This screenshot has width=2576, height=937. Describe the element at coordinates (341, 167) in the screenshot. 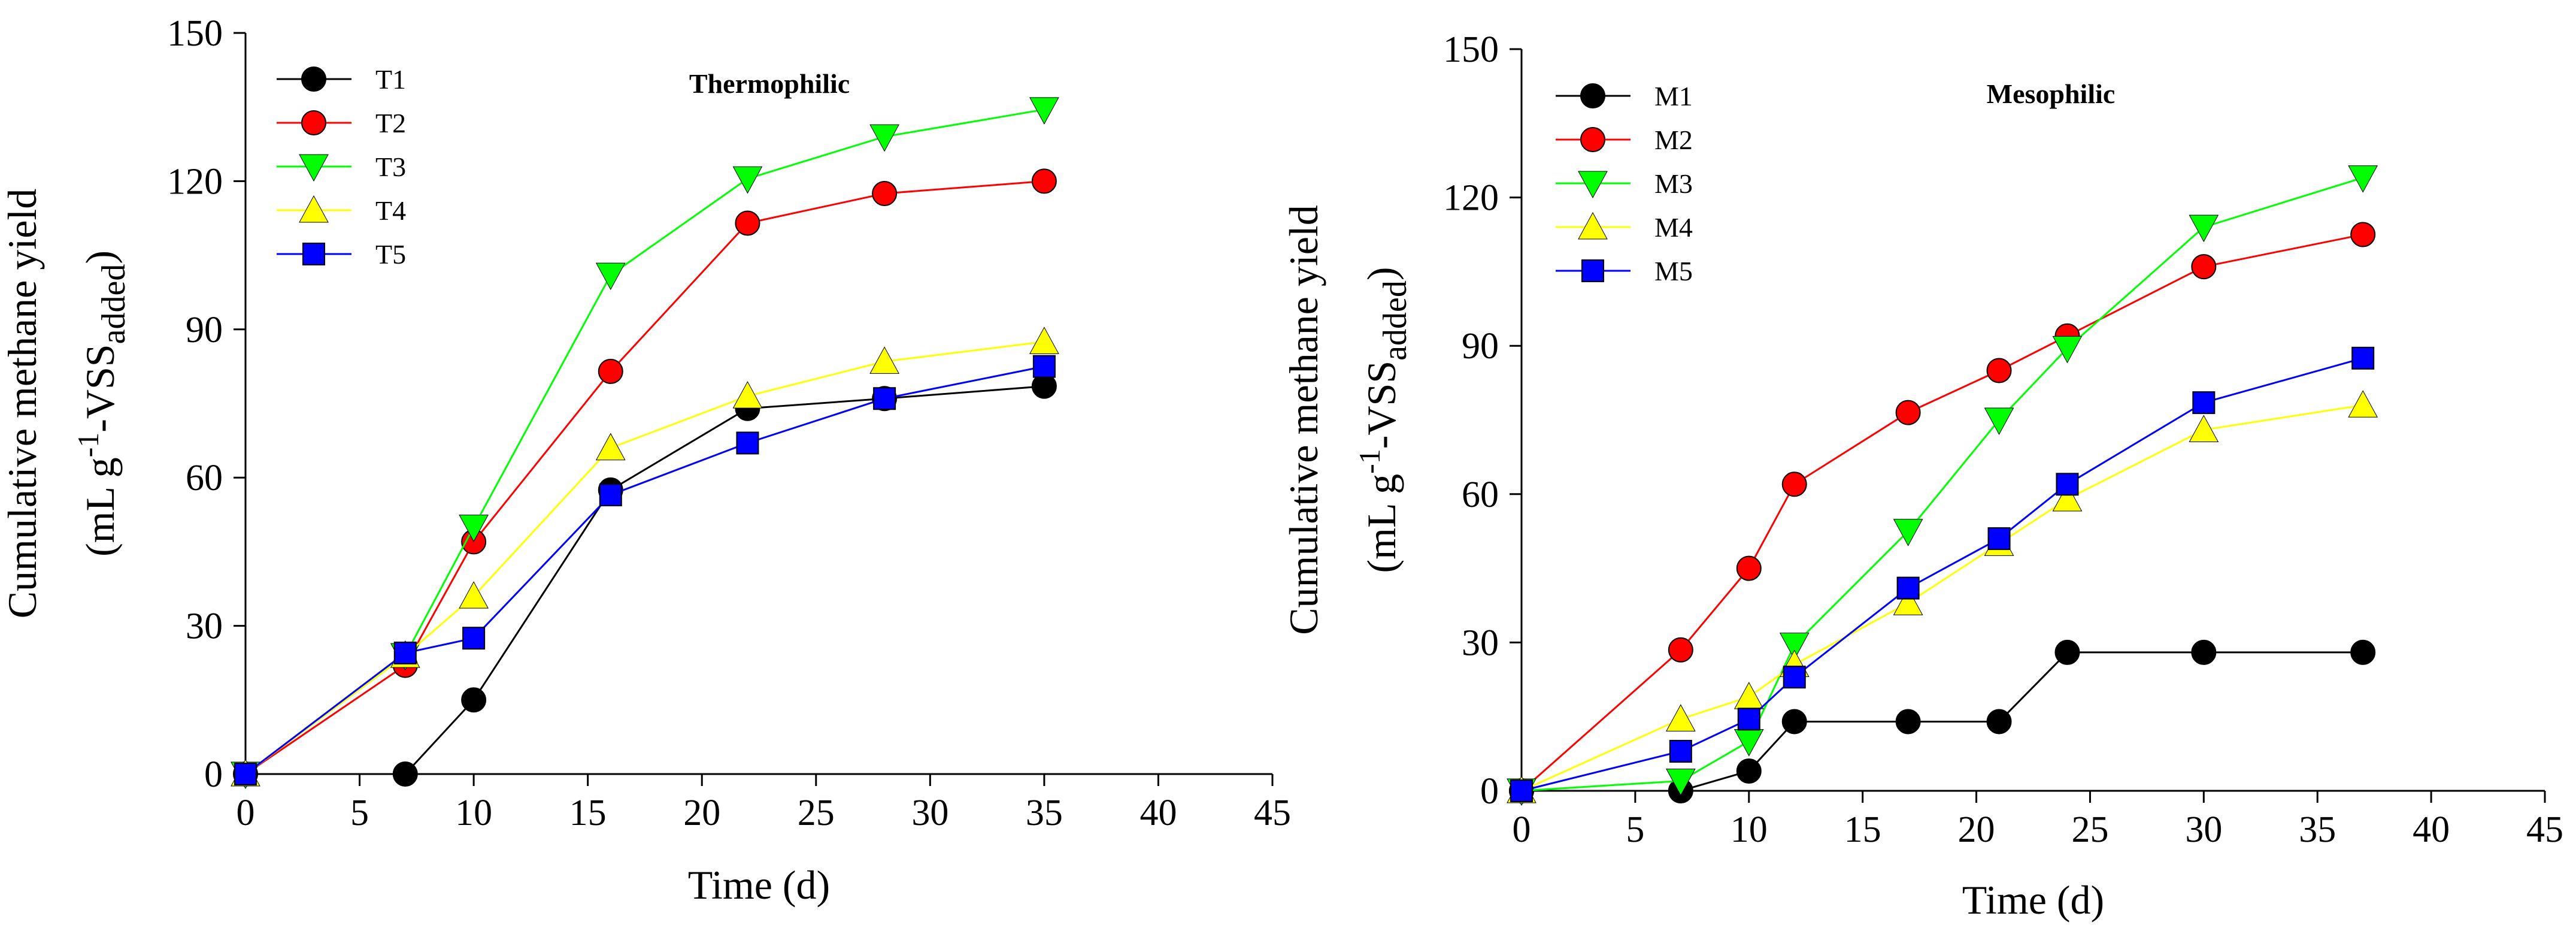

I see `legend: T1 T2 T3 T4 T5` at that location.